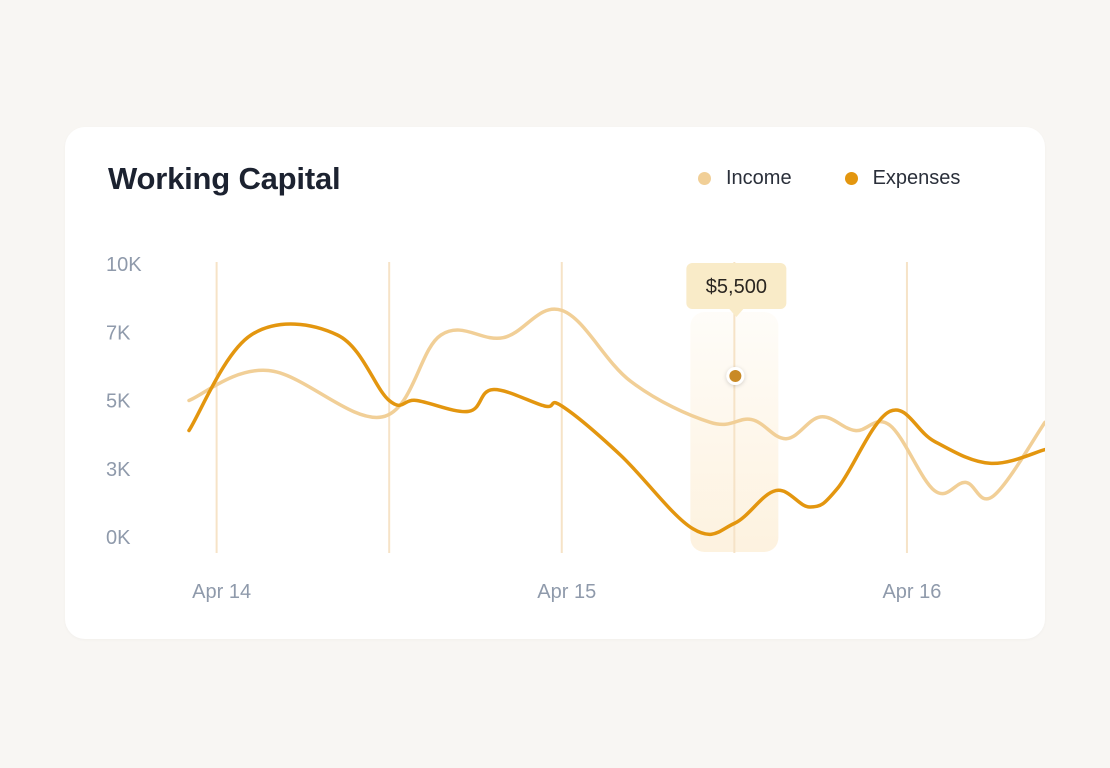 The height and width of the screenshot is (768, 1110). What do you see at coordinates (829, 178) in the screenshot?
I see `chart-legend: Income Expenses` at bounding box center [829, 178].